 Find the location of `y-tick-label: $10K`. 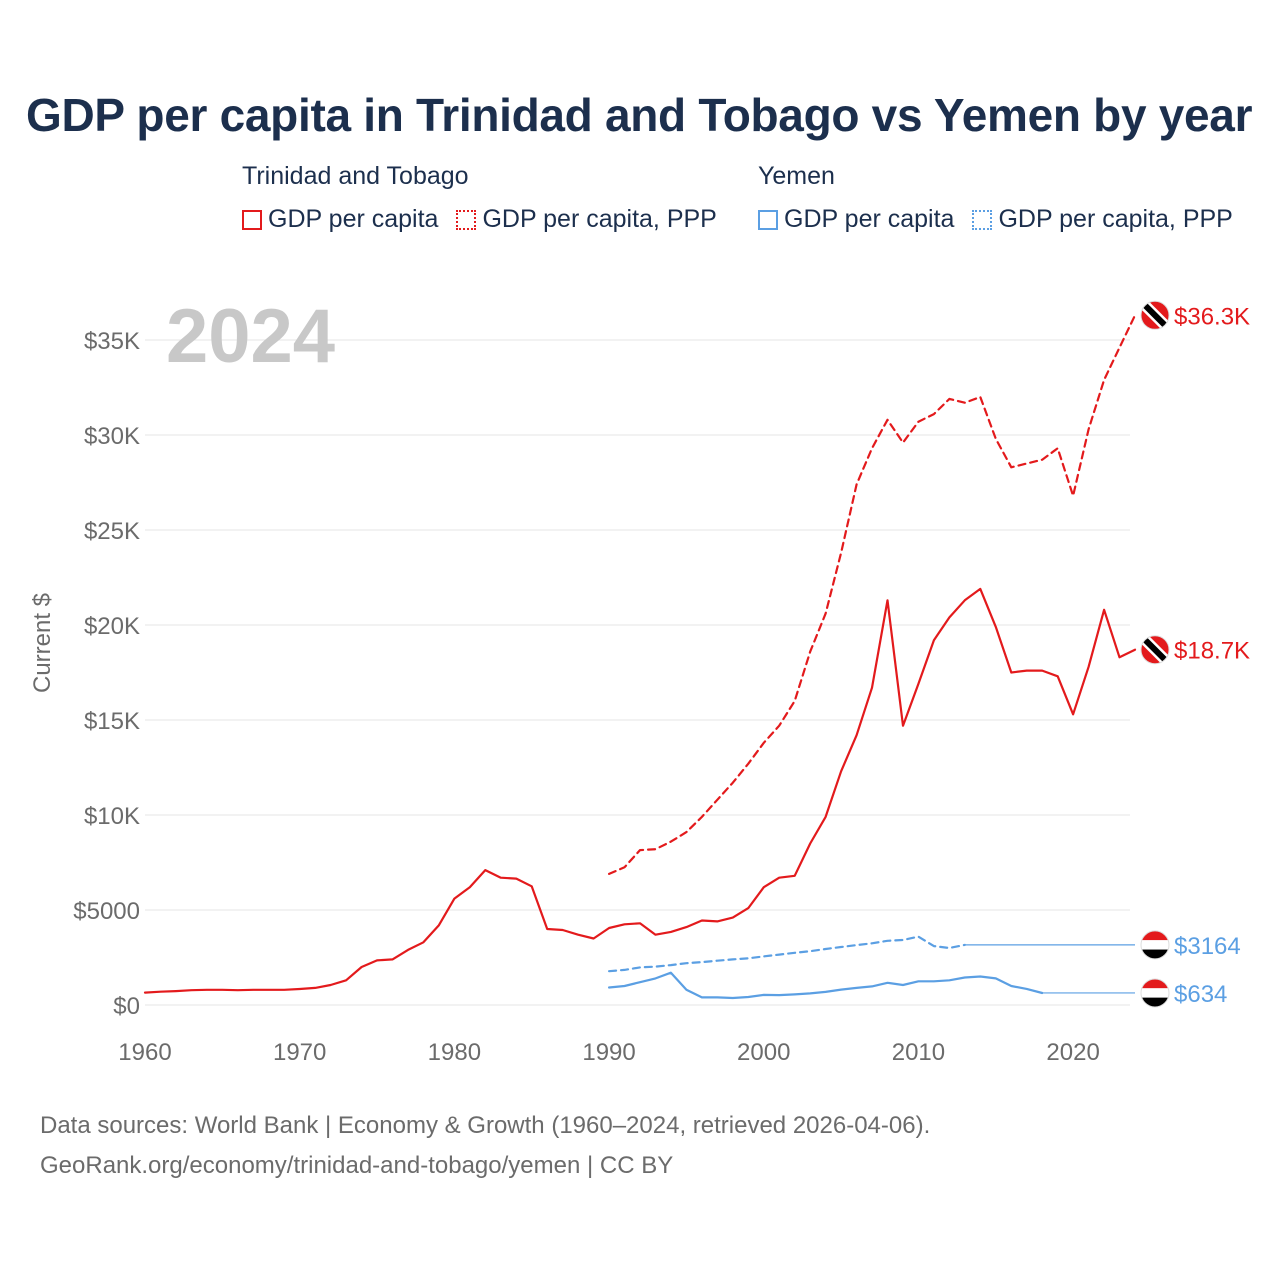

y-tick-label: $10K is located at coordinates (112, 816).